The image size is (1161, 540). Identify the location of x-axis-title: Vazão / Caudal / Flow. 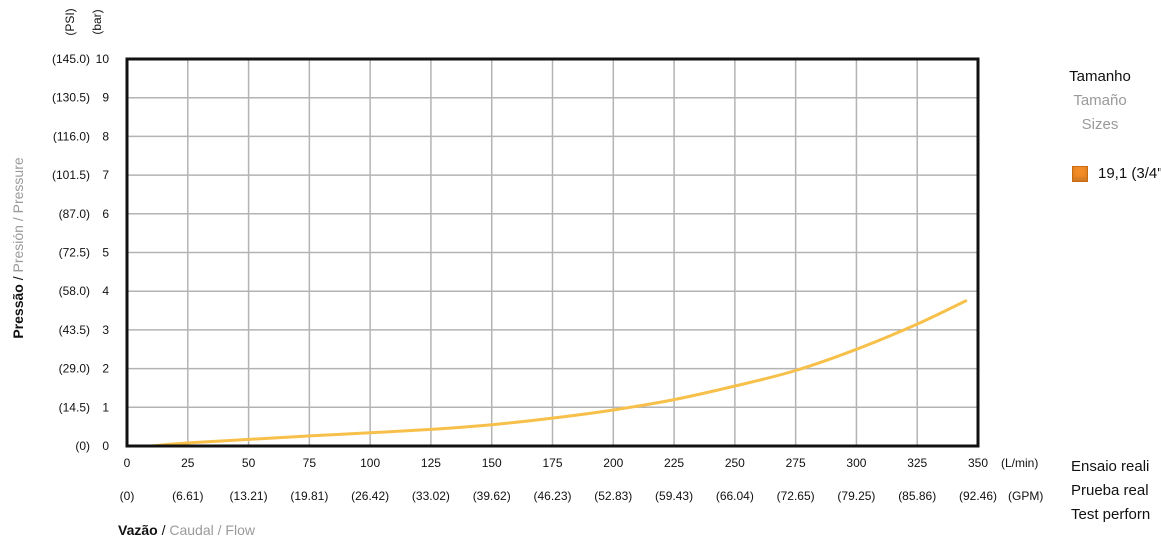
(186, 530).